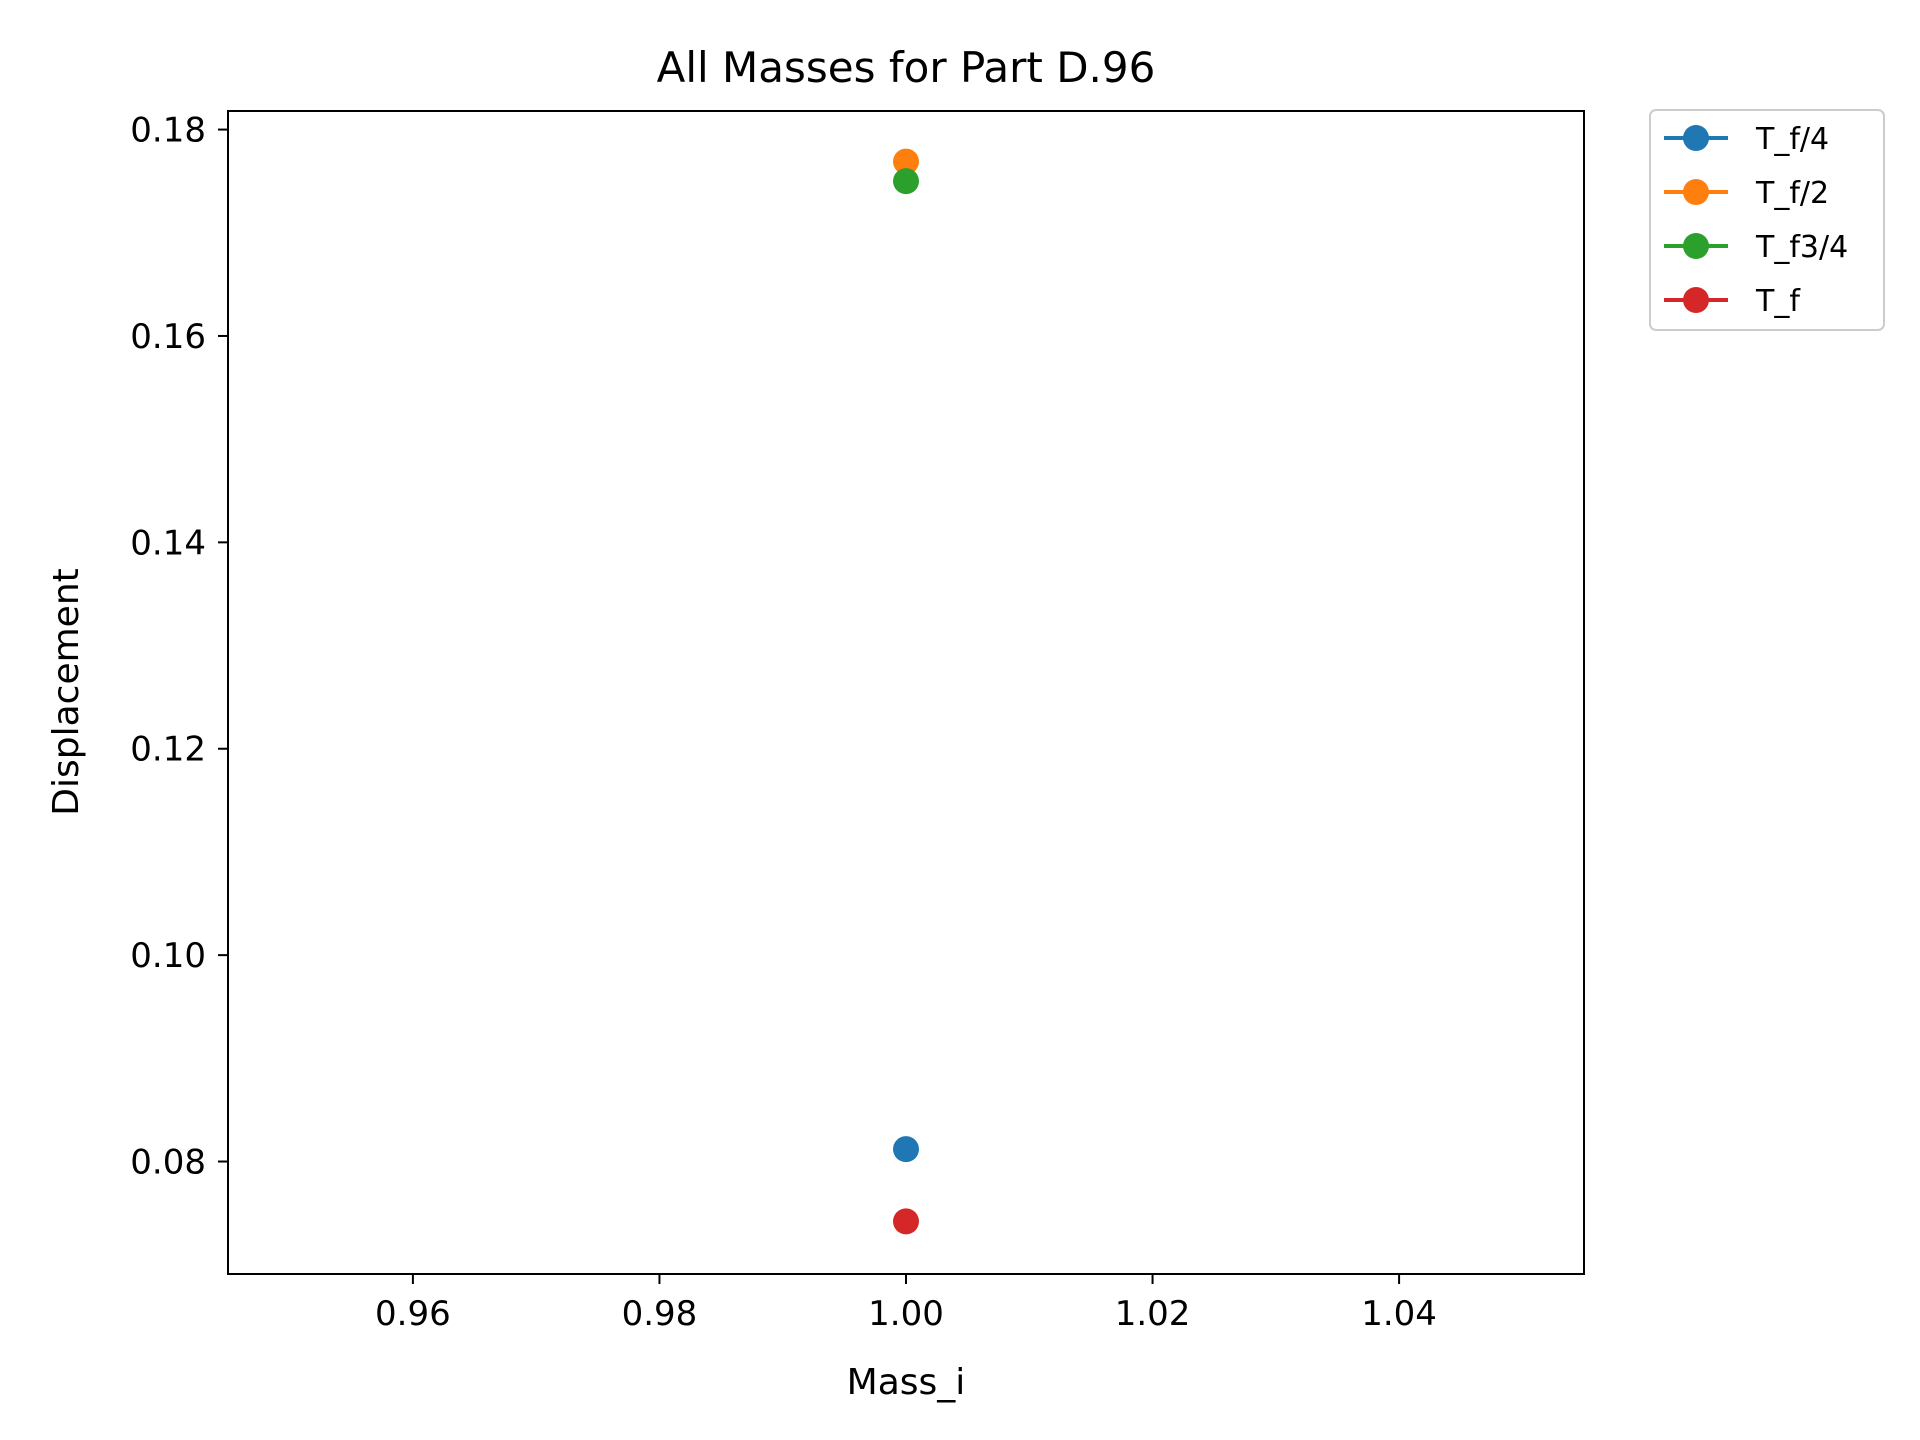  I want to click on y-tick-label: 0.14, so click(168, 543).